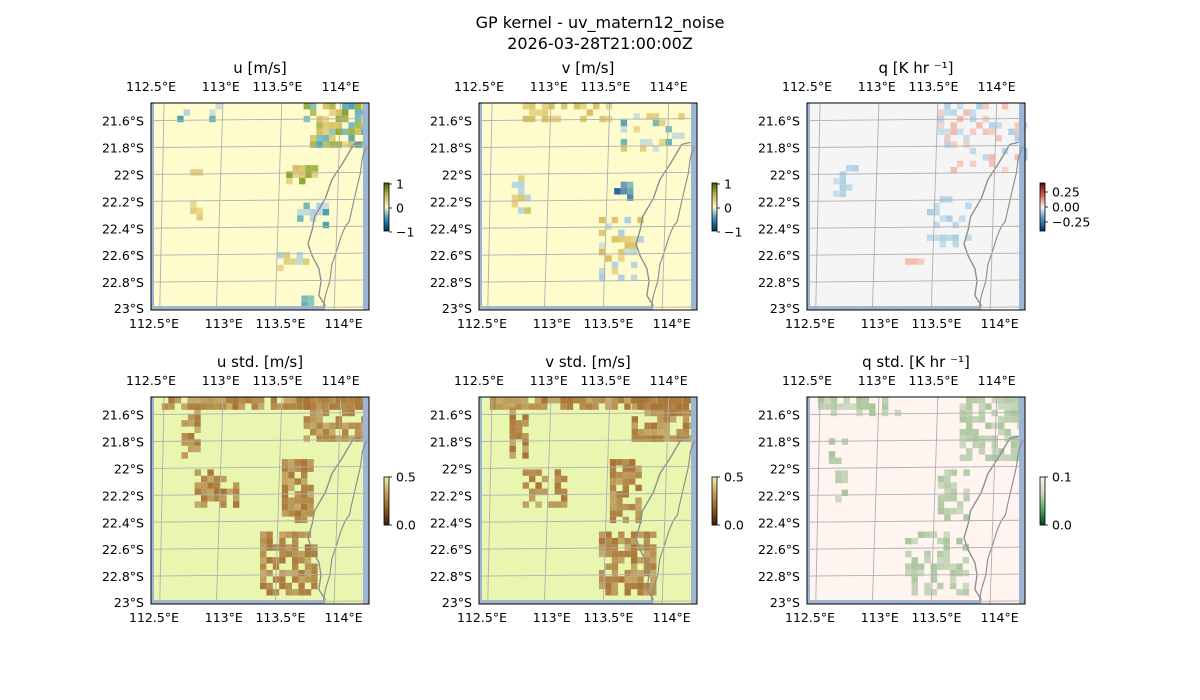 This screenshot has width=1200, height=700. I want to click on y-tick-label: 23°S, so click(785, 602).